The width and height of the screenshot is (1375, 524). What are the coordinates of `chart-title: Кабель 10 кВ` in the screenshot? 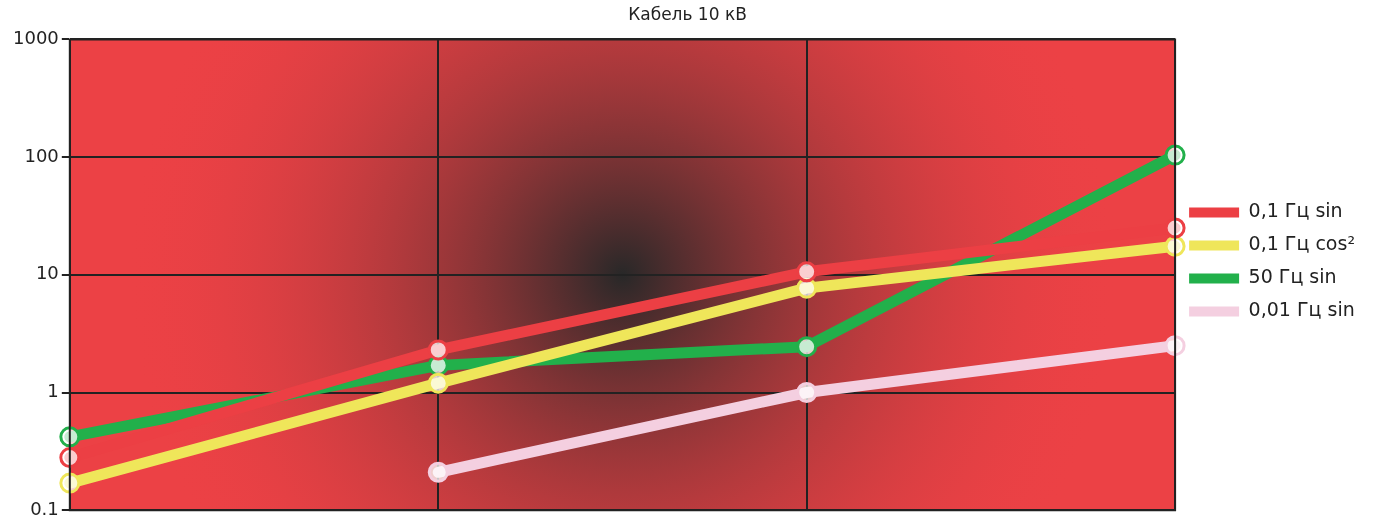 It's located at (687, 13).